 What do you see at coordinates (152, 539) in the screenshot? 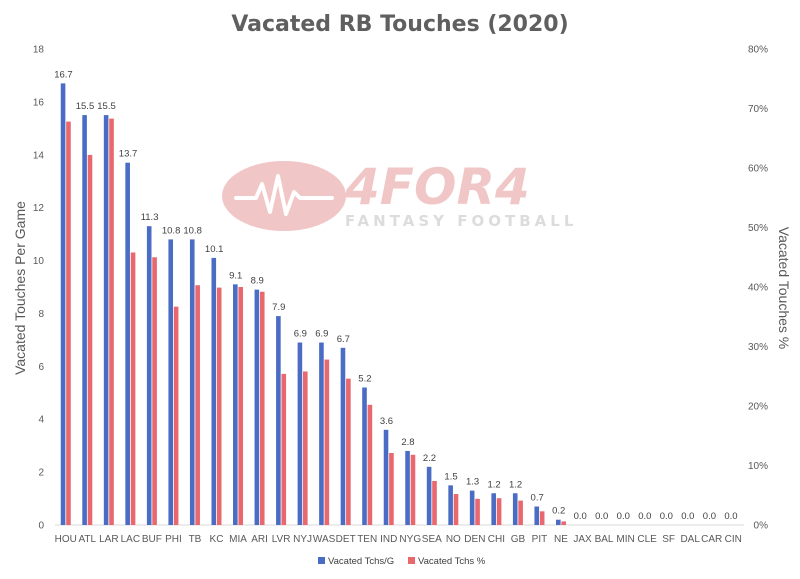
I see `x-tick-label: BUF` at bounding box center [152, 539].